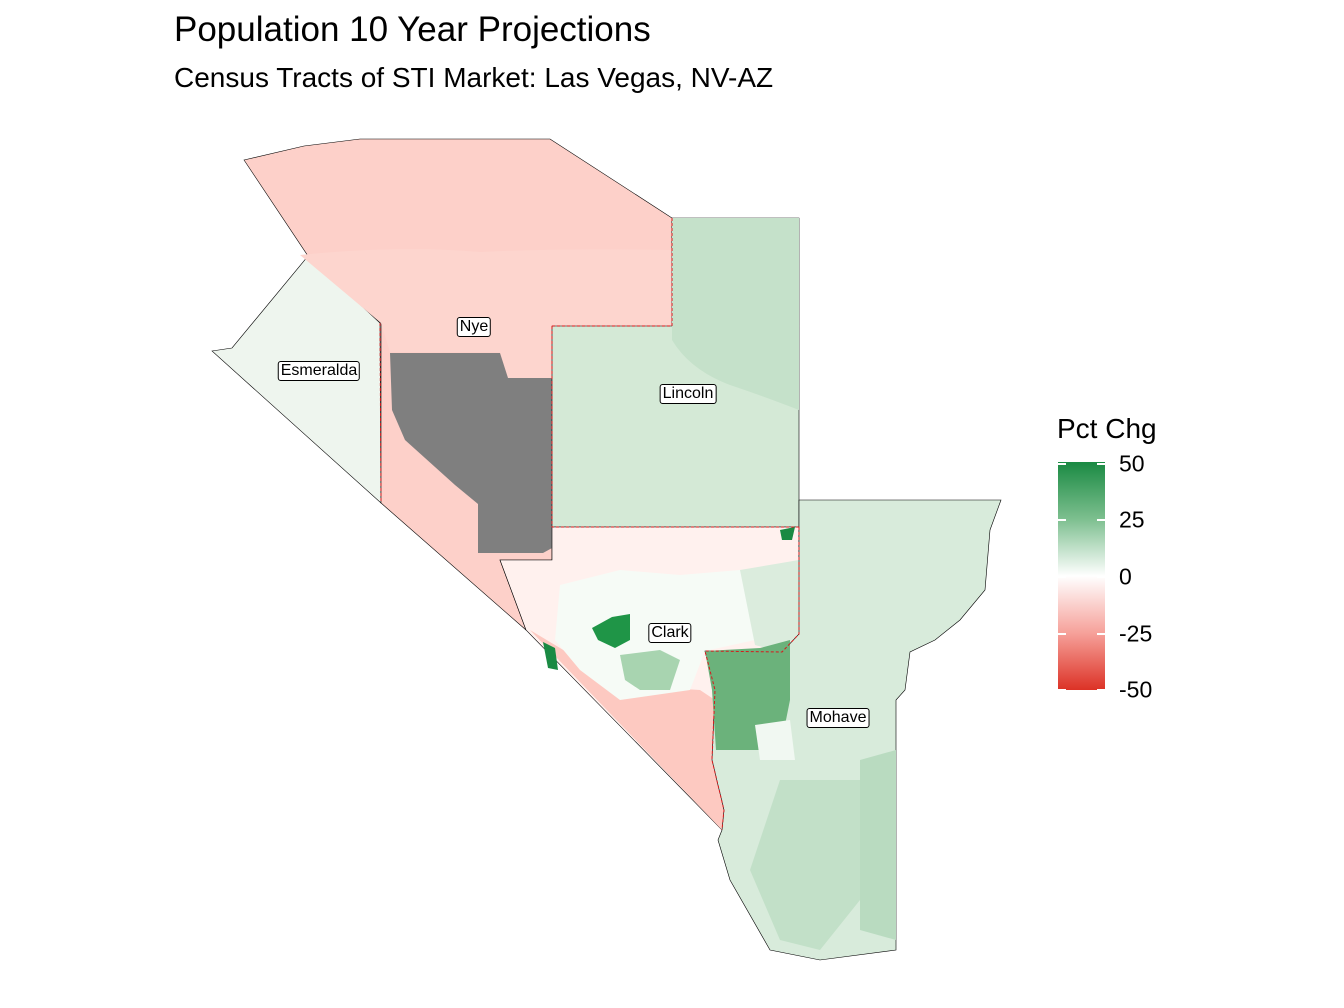 This screenshot has width=1344, height=1008. Describe the element at coordinates (1136, 689) in the screenshot. I see `legend-tick-label: -50` at that location.